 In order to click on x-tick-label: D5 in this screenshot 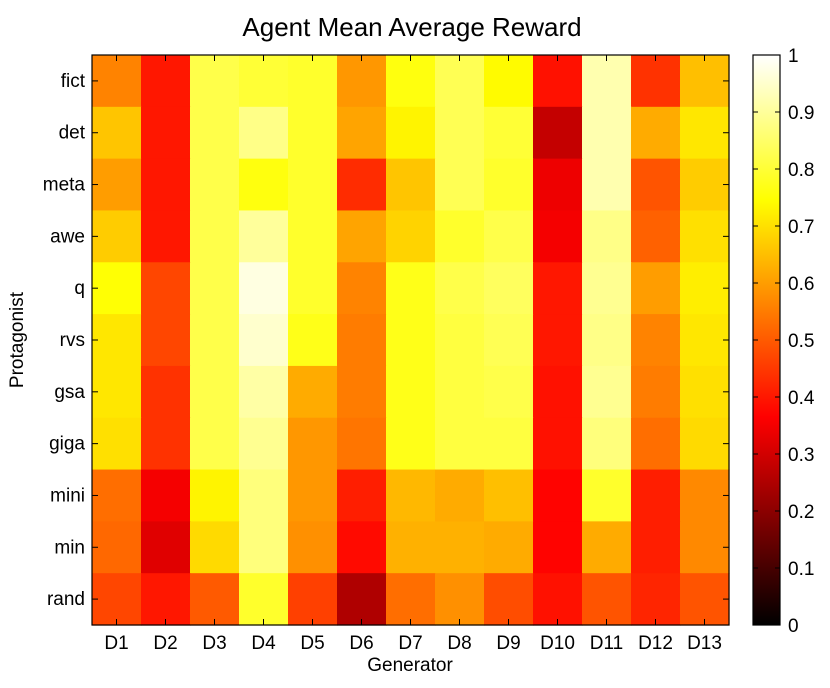, I will do `click(312, 643)`.